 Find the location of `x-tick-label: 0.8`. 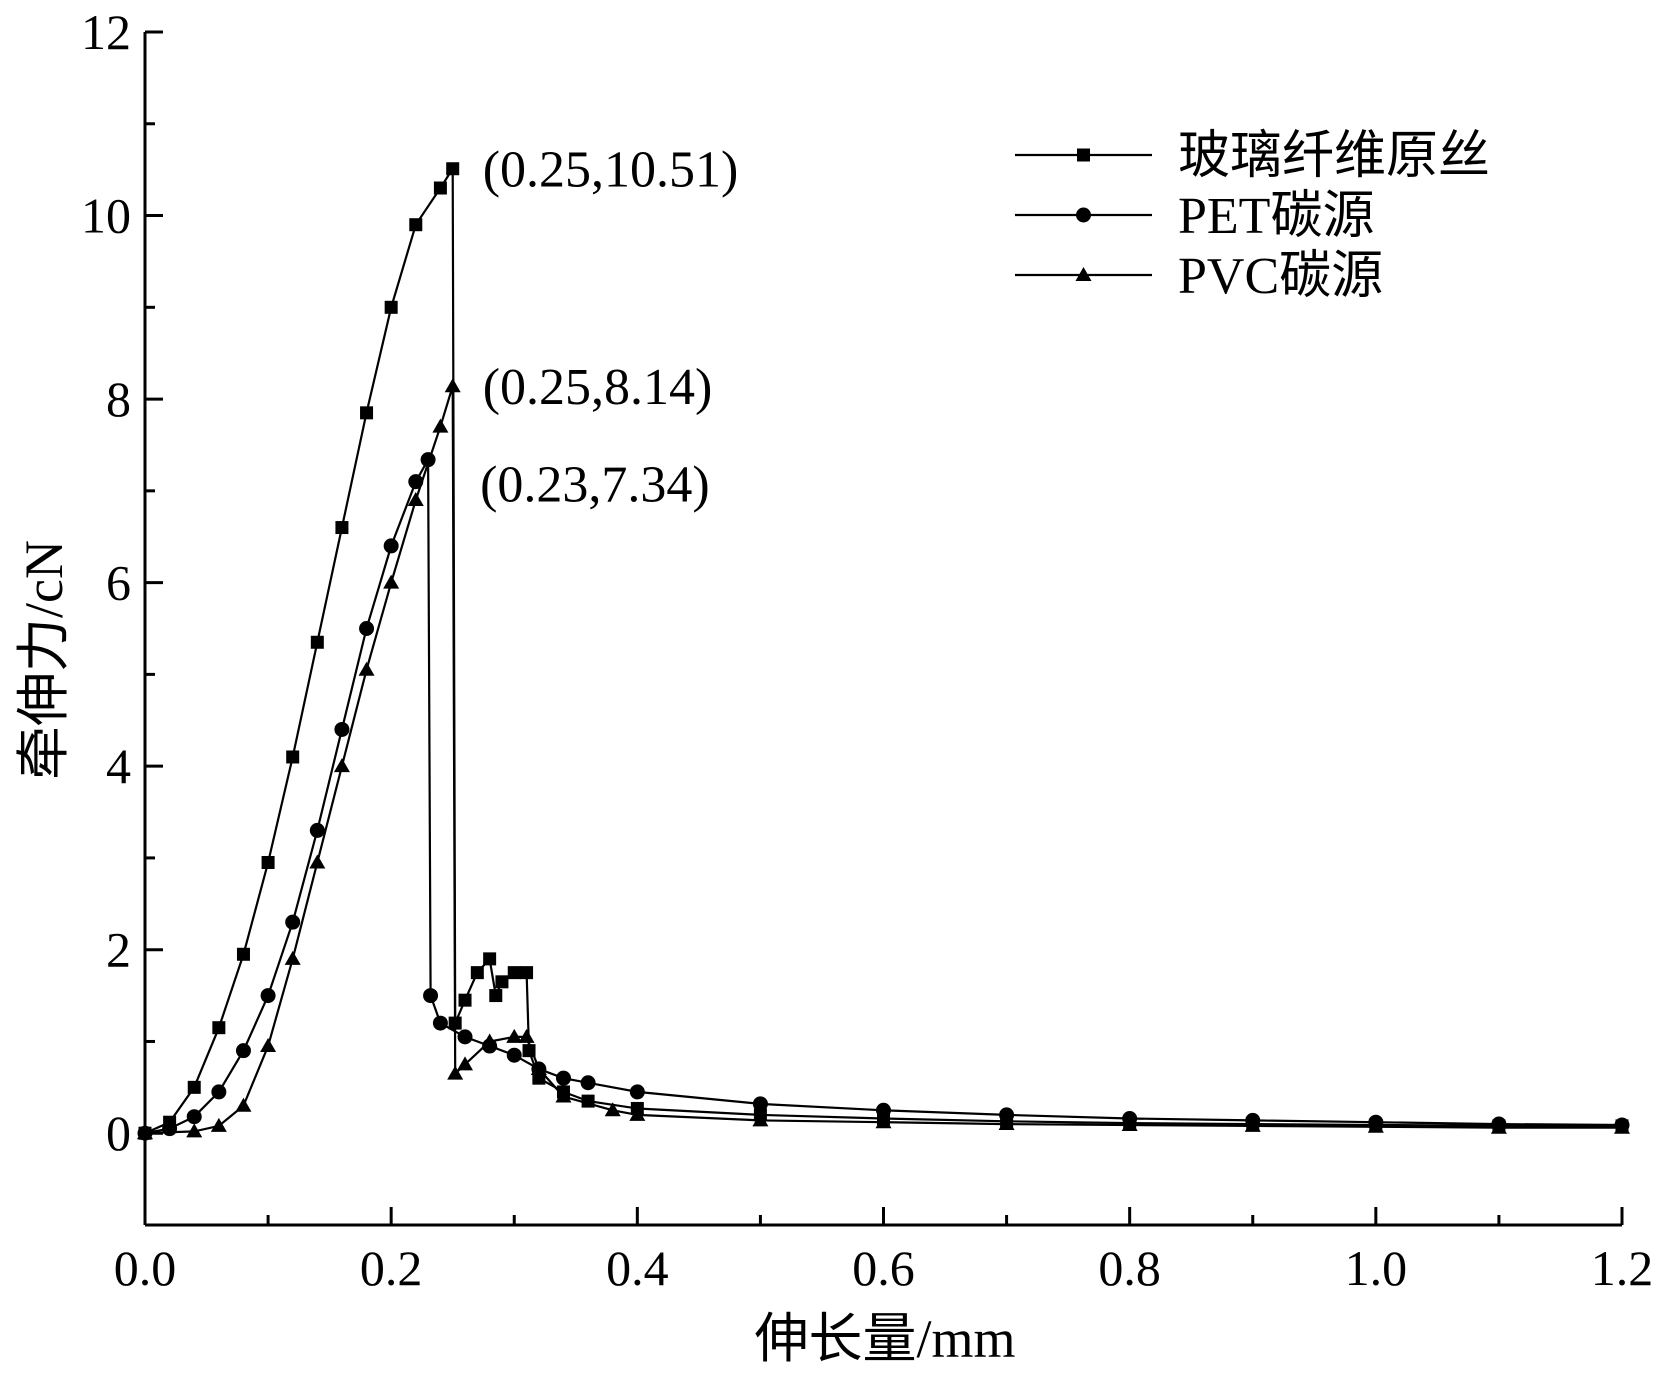

x-tick-label: 0.8 is located at coordinates (1129, 1268).